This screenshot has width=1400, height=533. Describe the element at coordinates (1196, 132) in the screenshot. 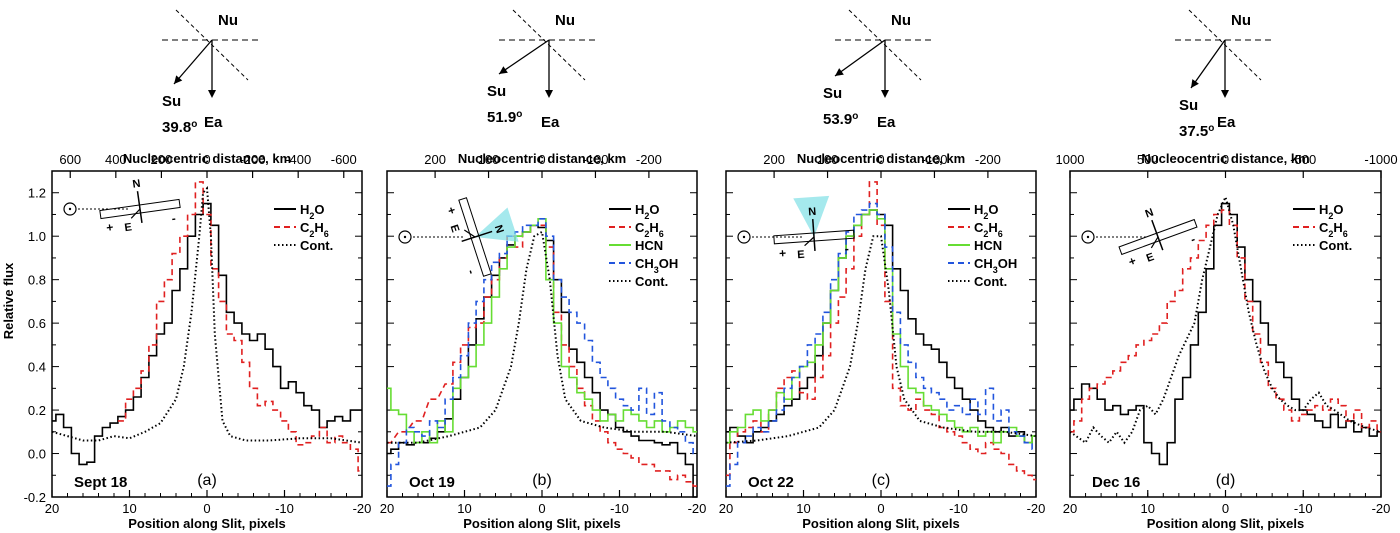

I see `phase-angle-label: 37.5o` at that location.